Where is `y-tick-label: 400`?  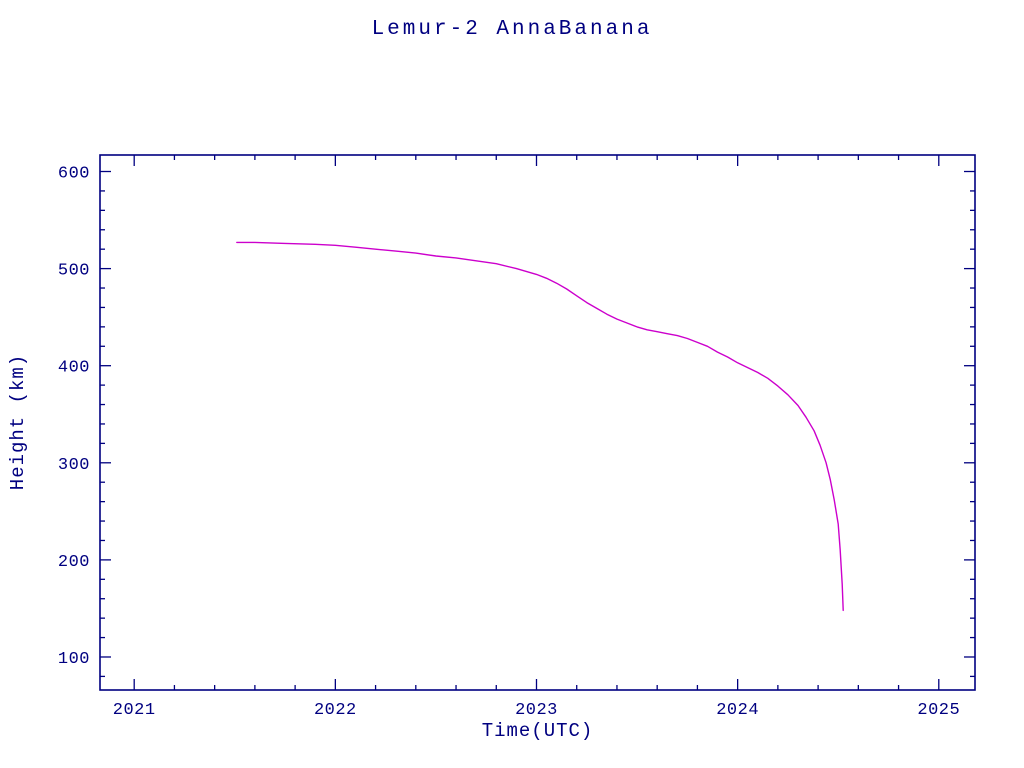 y-tick-label: 400 is located at coordinates (74, 368).